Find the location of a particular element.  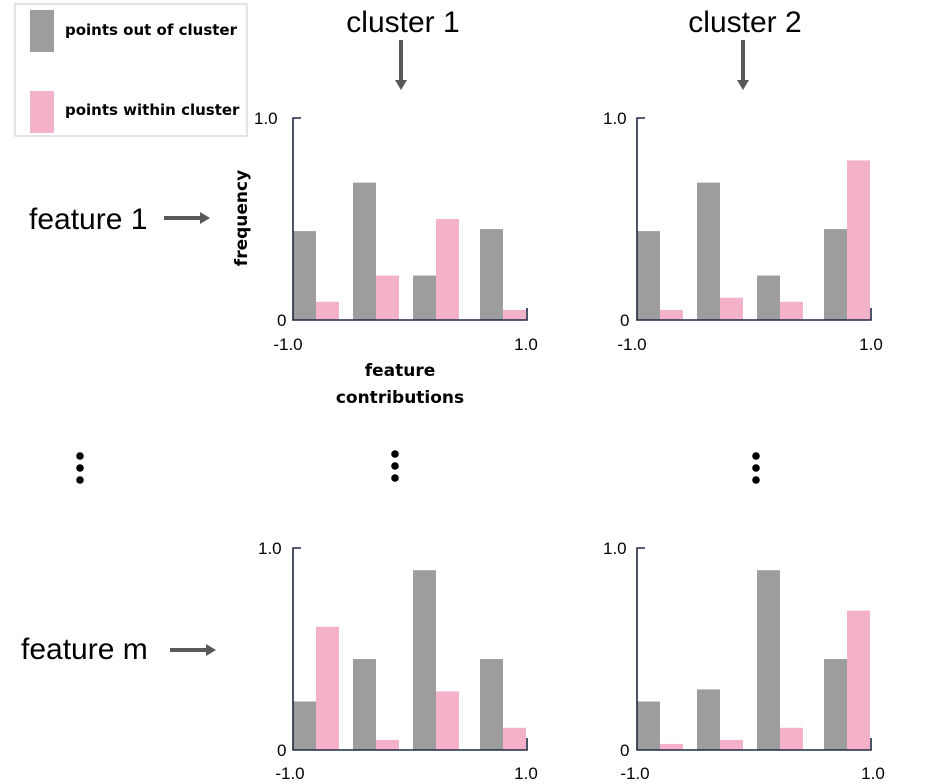

legend-swatch-out is located at coordinates (42, 31).